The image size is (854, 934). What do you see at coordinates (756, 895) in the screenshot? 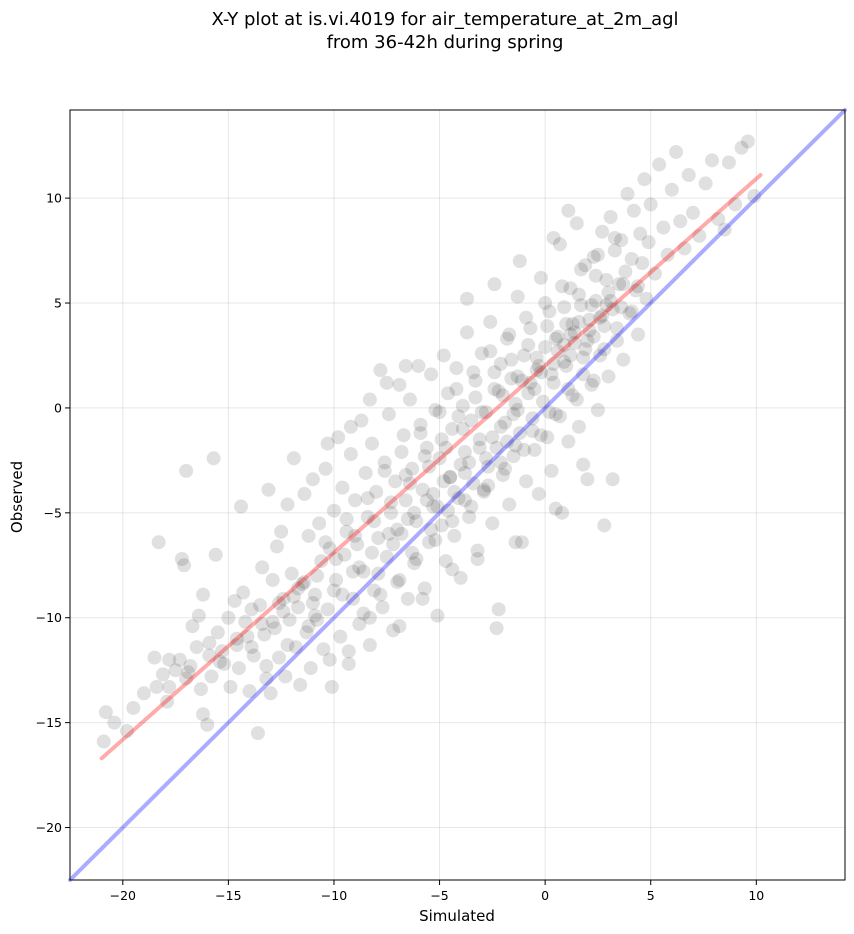
I see `x-tick-label: 10` at bounding box center [756, 895].